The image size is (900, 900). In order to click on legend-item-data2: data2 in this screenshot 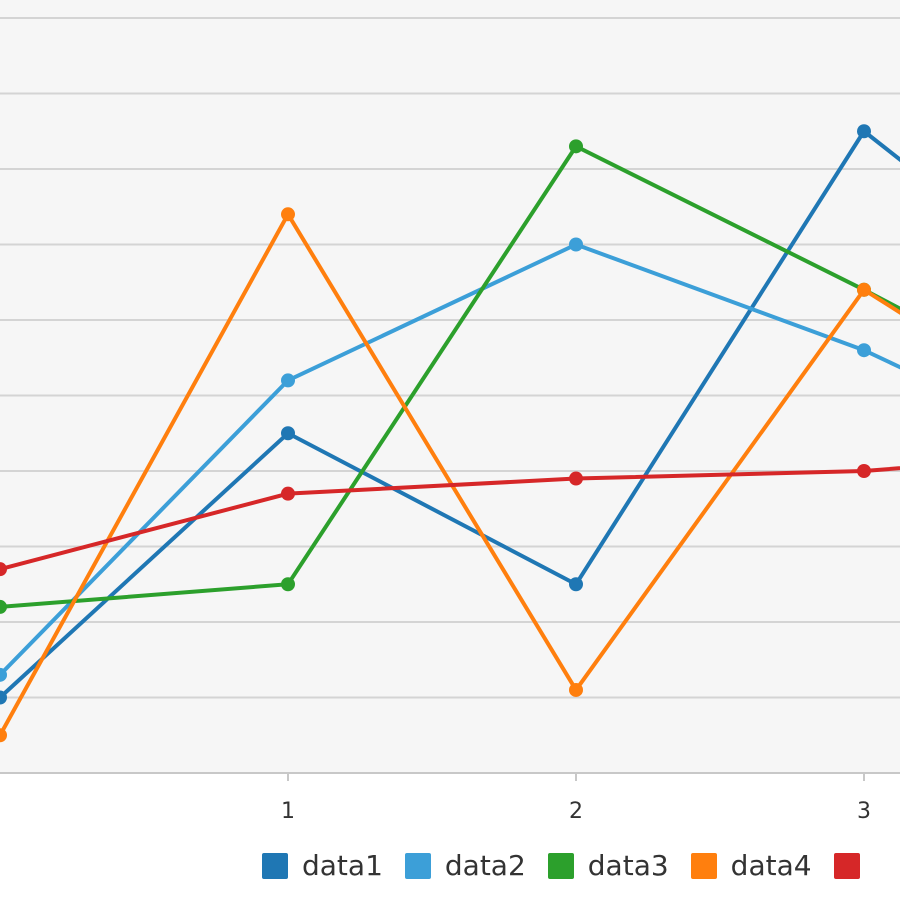, I will do `click(465, 865)`.